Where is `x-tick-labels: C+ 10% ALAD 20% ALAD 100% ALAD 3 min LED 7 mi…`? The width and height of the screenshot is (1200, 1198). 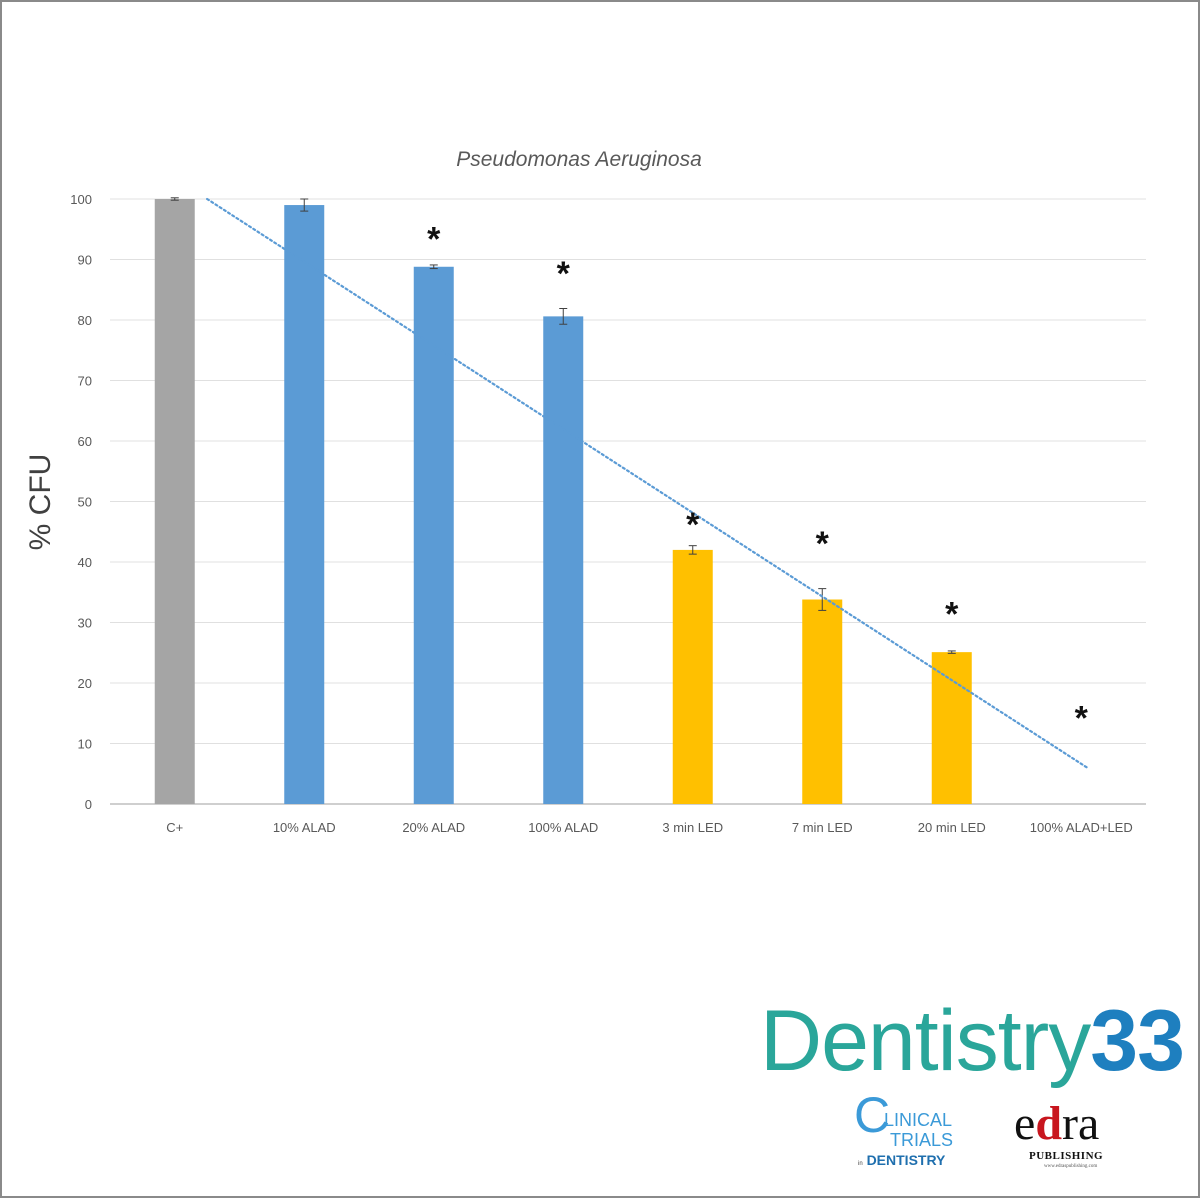 x-tick-labels: C+ 10% ALAD 20% ALAD 100% ALAD 3 min LED 7 mi… is located at coordinates (649, 827).